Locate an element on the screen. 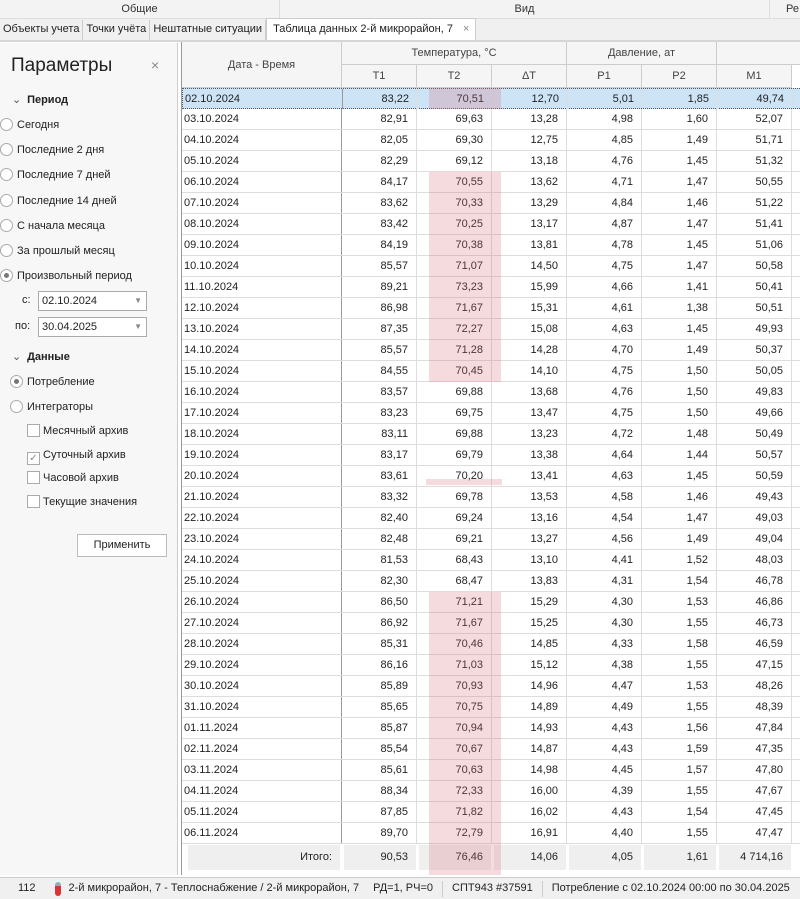 This screenshot has height=899, width=800. cell-T1: 86,50 is located at coordinates (379, 602).